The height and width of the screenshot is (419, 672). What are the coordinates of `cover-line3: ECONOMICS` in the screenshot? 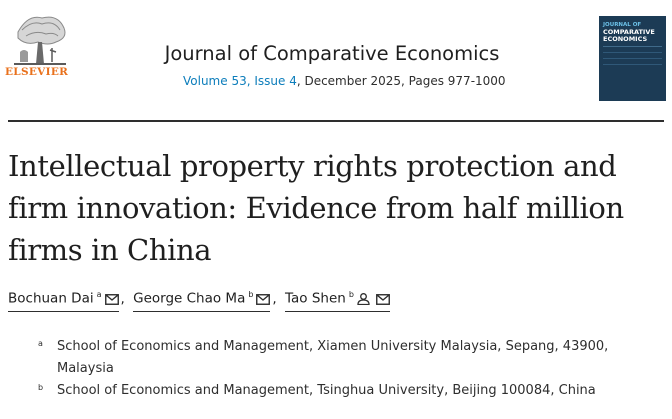 It's located at (625, 39).